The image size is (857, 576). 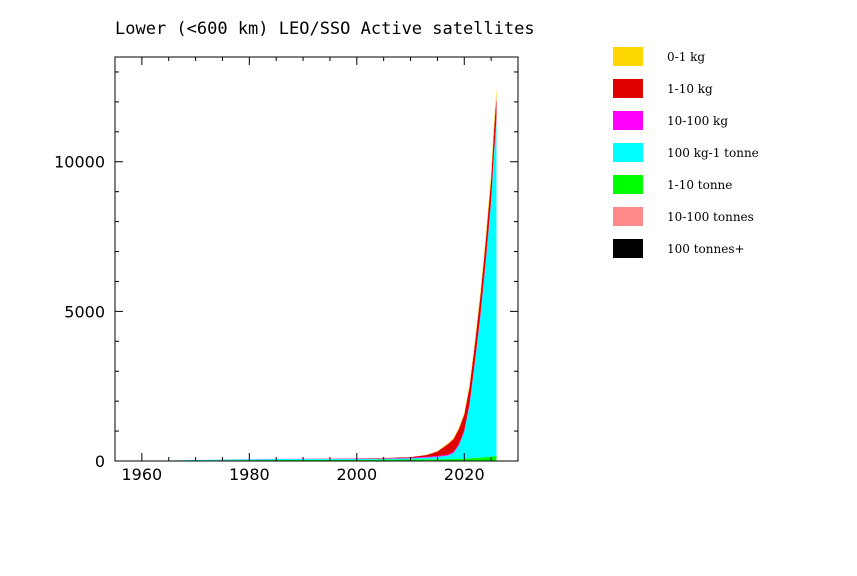 I want to click on legend-label: 10-100 tonnes, so click(x=710, y=217).